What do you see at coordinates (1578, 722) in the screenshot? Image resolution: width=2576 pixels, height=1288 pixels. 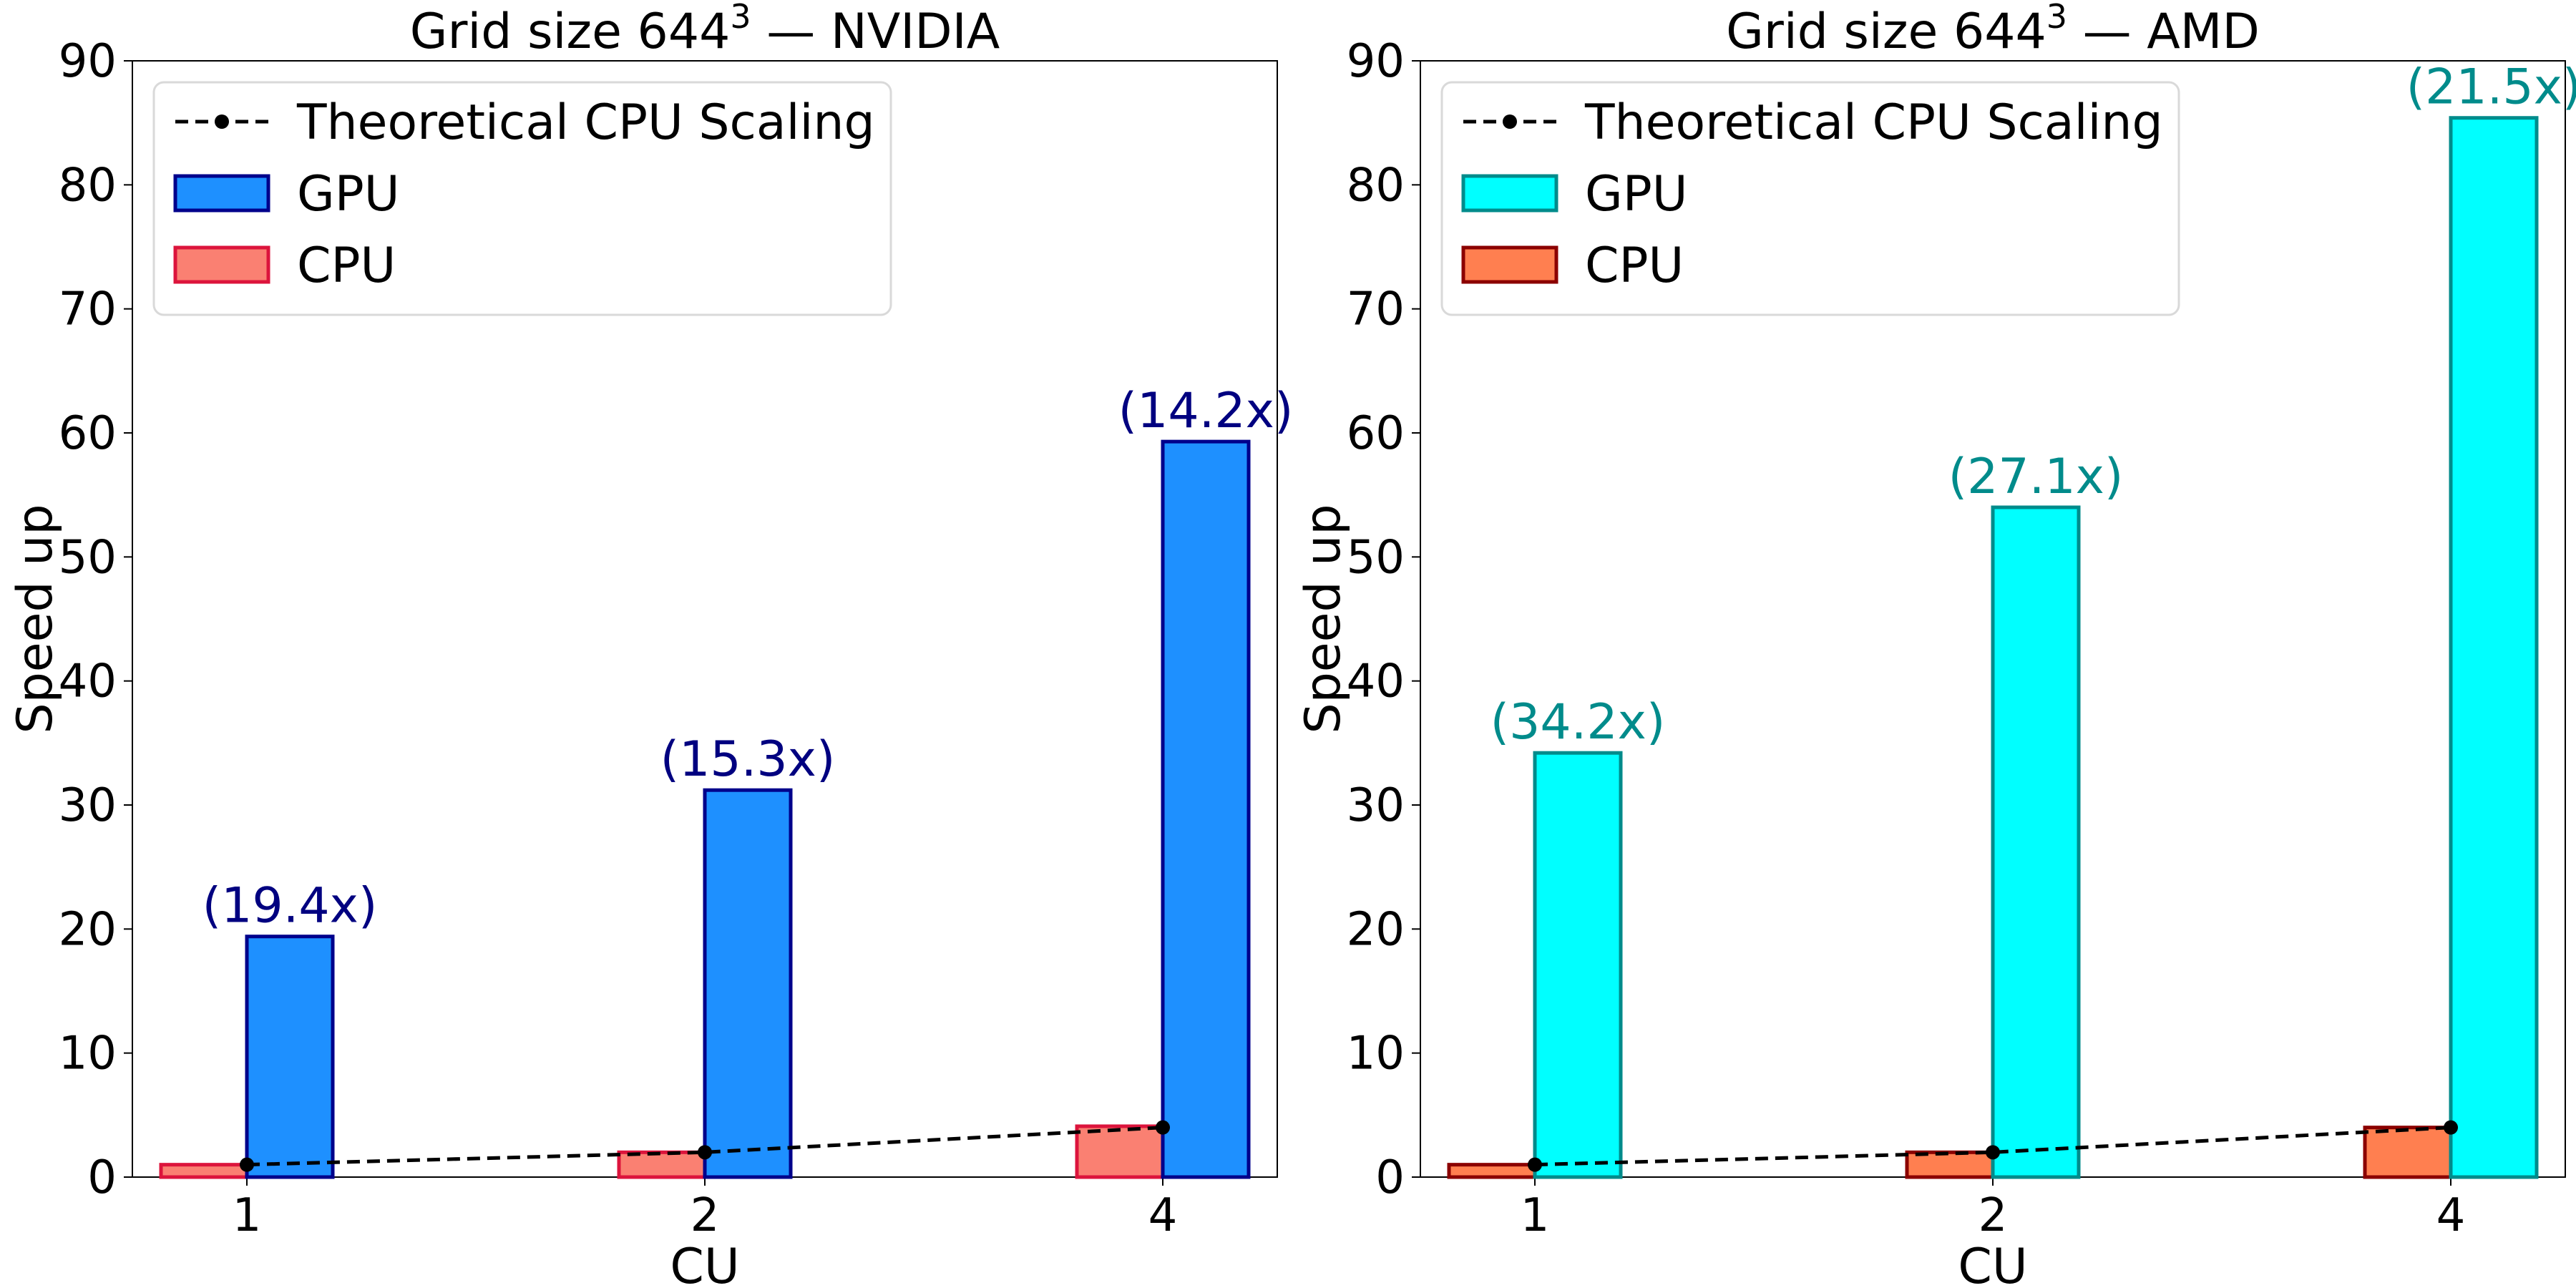 I see `bar-annotation: (34.2x)` at bounding box center [1578, 722].